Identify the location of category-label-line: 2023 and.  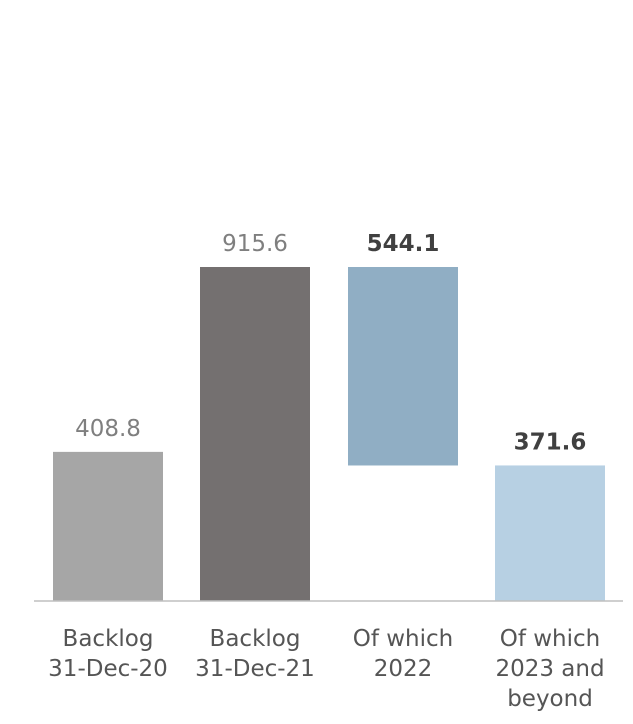
(550, 669).